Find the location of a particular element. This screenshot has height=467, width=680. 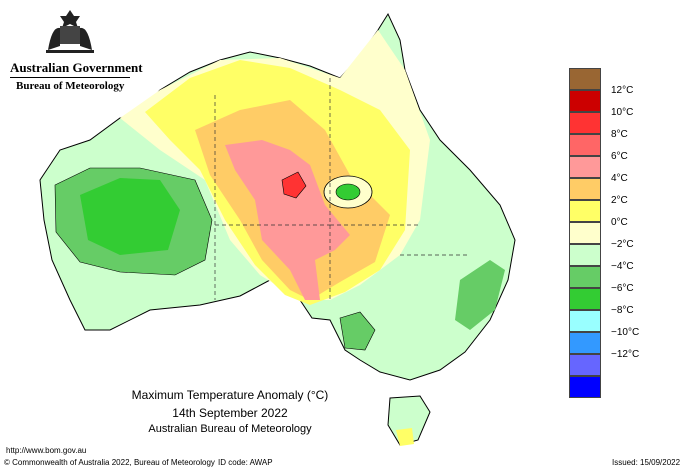

legend-label: 0°C is located at coordinates (619, 222).